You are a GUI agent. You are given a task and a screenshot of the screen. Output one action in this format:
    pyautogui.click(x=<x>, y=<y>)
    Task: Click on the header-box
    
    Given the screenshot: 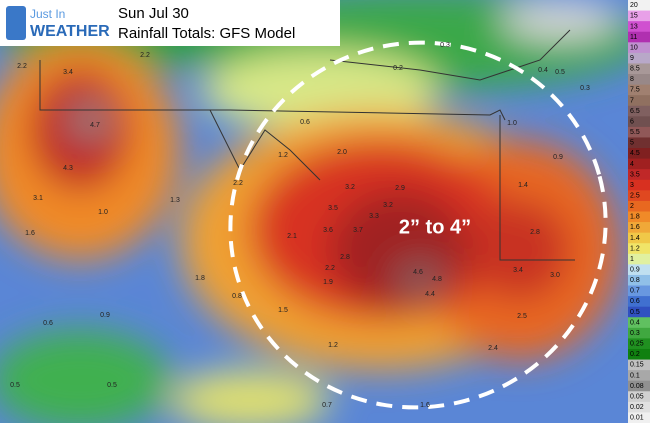 What is the action you would take?
    pyautogui.click(x=170, y=23)
    